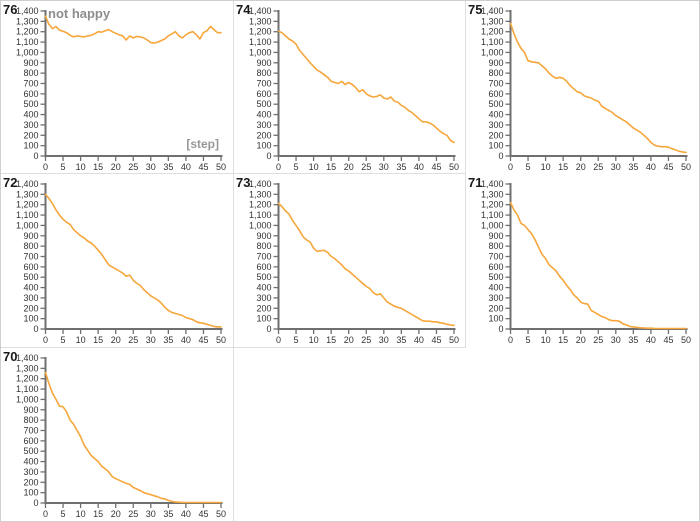  I want to click on svg-text: 100, so click(30, 319).